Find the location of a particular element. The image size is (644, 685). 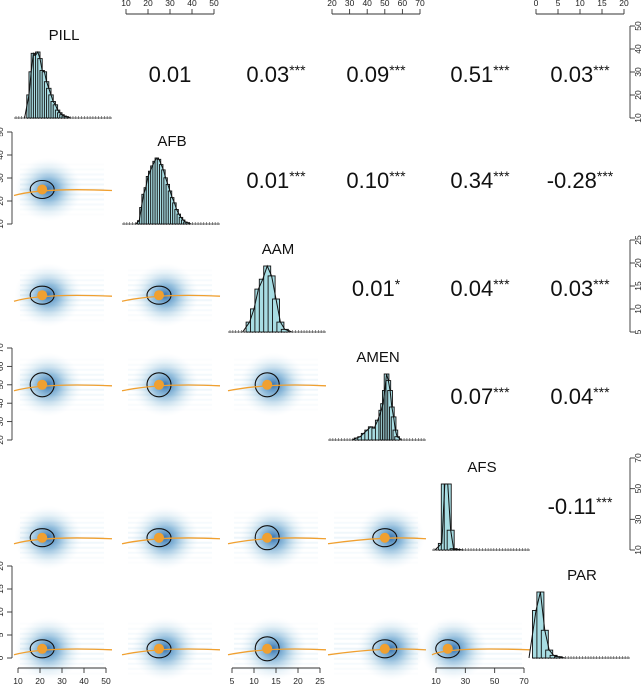

scatter-amen-vs-afb is located at coordinates (171, 384).